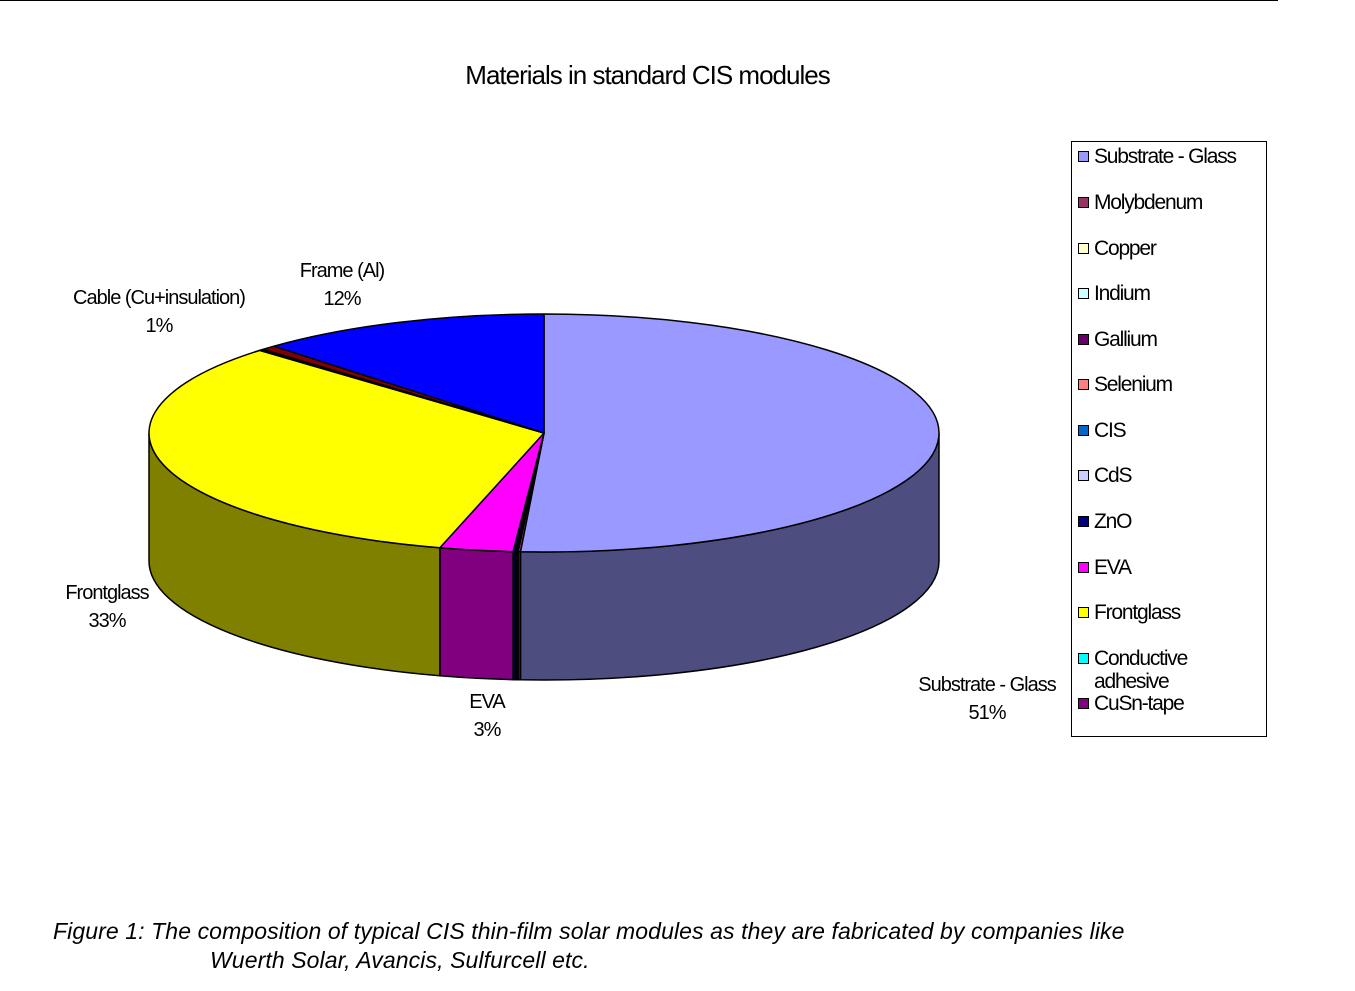 This screenshot has height=991, width=1355. Describe the element at coordinates (1165, 156) in the screenshot. I see `legend-label: Substrate - Glass` at that location.